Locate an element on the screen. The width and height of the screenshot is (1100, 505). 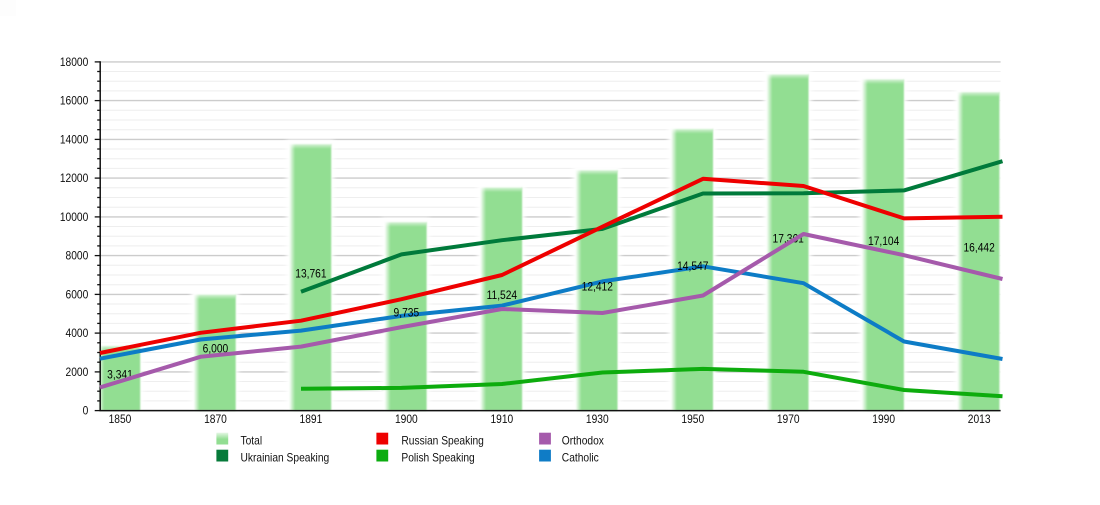
svg-text: 1990 is located at coordinates (883, 419).